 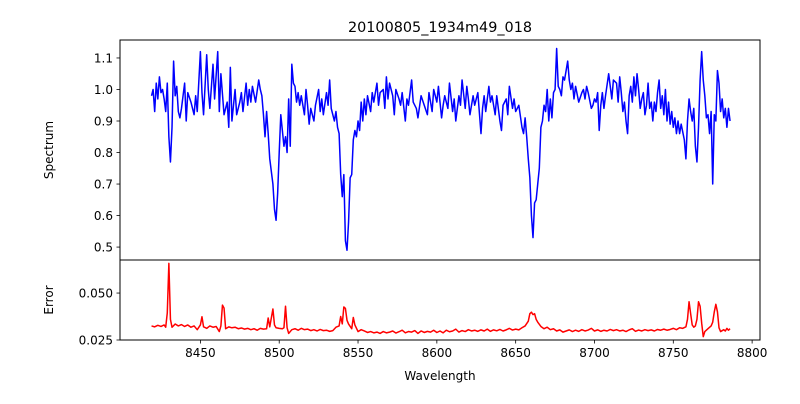 I want to click on y-tick-label: 0.5, so click(x=103, y=248).